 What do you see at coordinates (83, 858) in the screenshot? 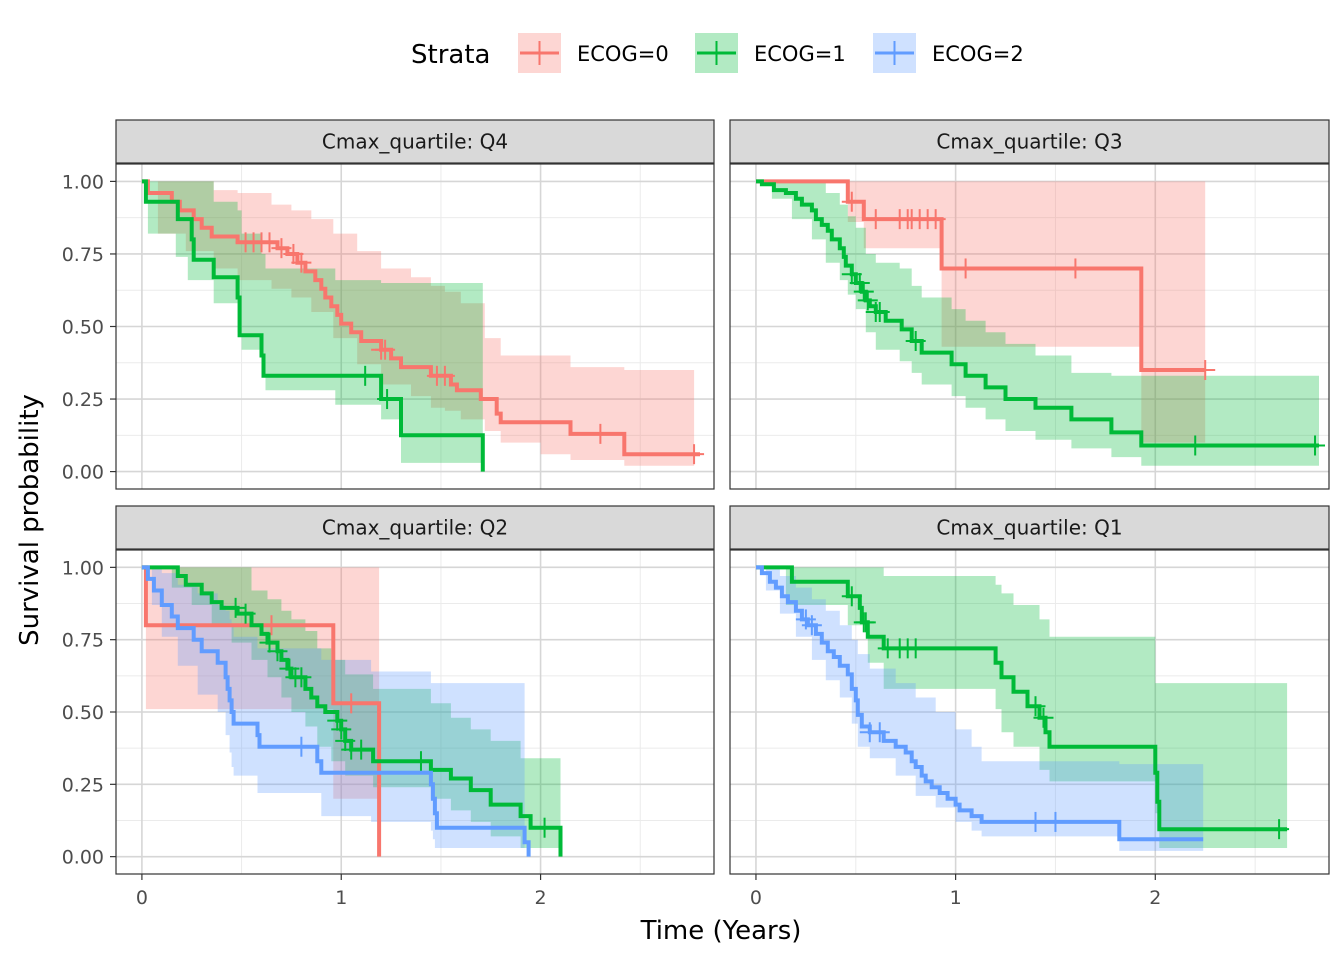
I see `panel-3-y-tick-label: 0.00` at bounding box center [83, 858].